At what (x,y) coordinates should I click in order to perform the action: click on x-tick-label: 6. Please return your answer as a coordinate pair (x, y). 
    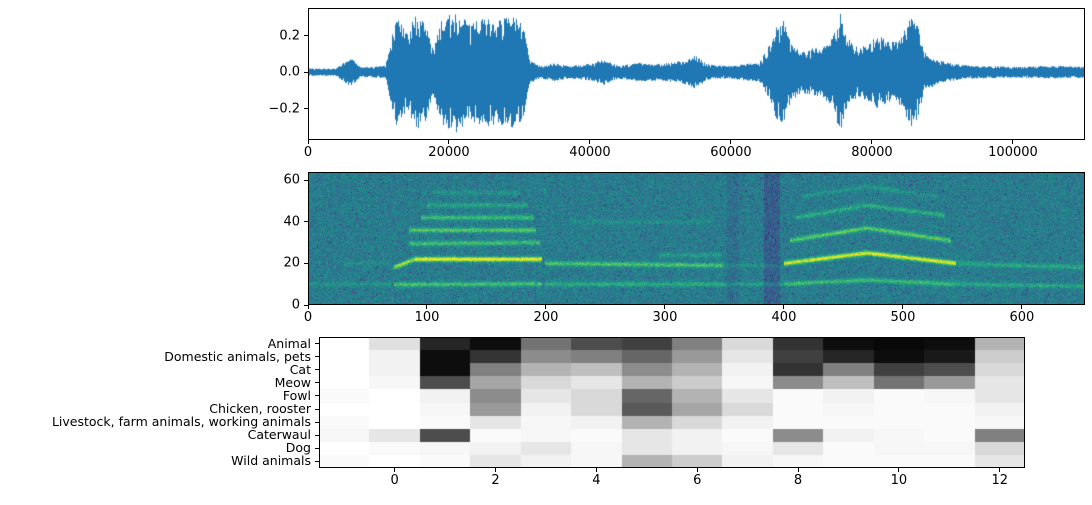
    Looking at the image, I should click on (697, 480).